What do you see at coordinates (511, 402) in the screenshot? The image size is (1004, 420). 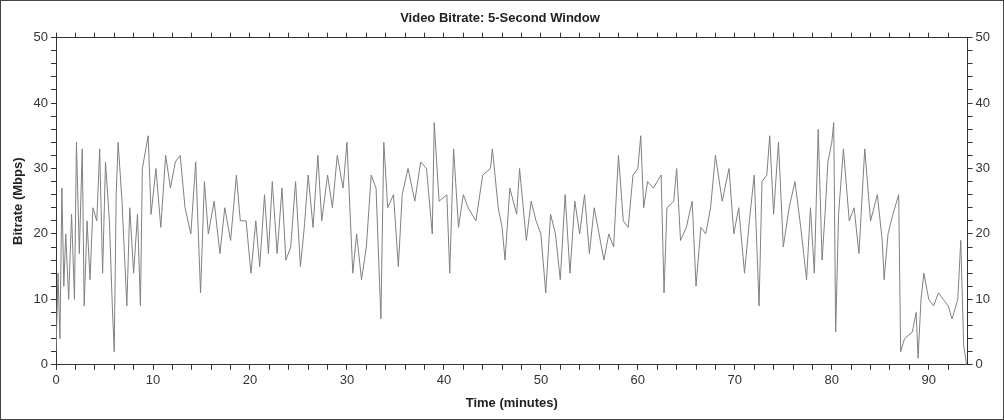 I see `x-axis-title: Time (minutes)` at bounding box center [511, 402].